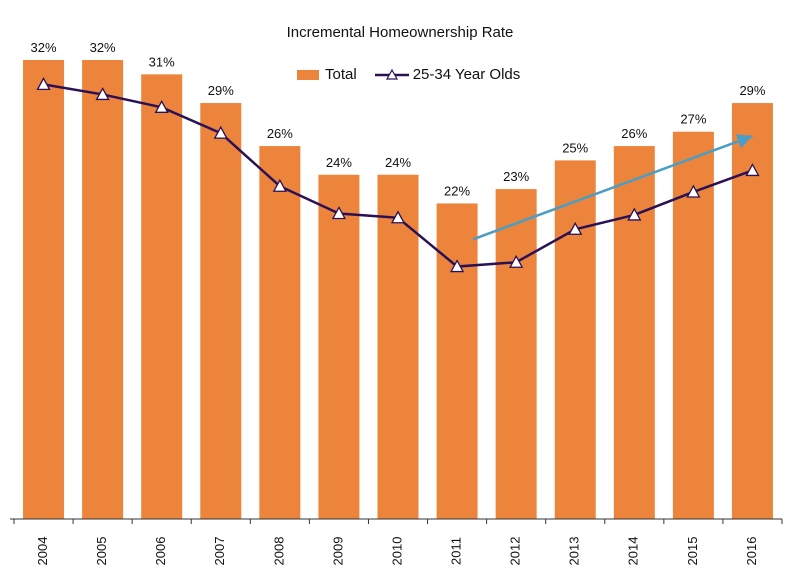  What do you see at coordinates (752, 170) in the screenshot?
I see `line-point-2016` at bounding box center [752, 170].